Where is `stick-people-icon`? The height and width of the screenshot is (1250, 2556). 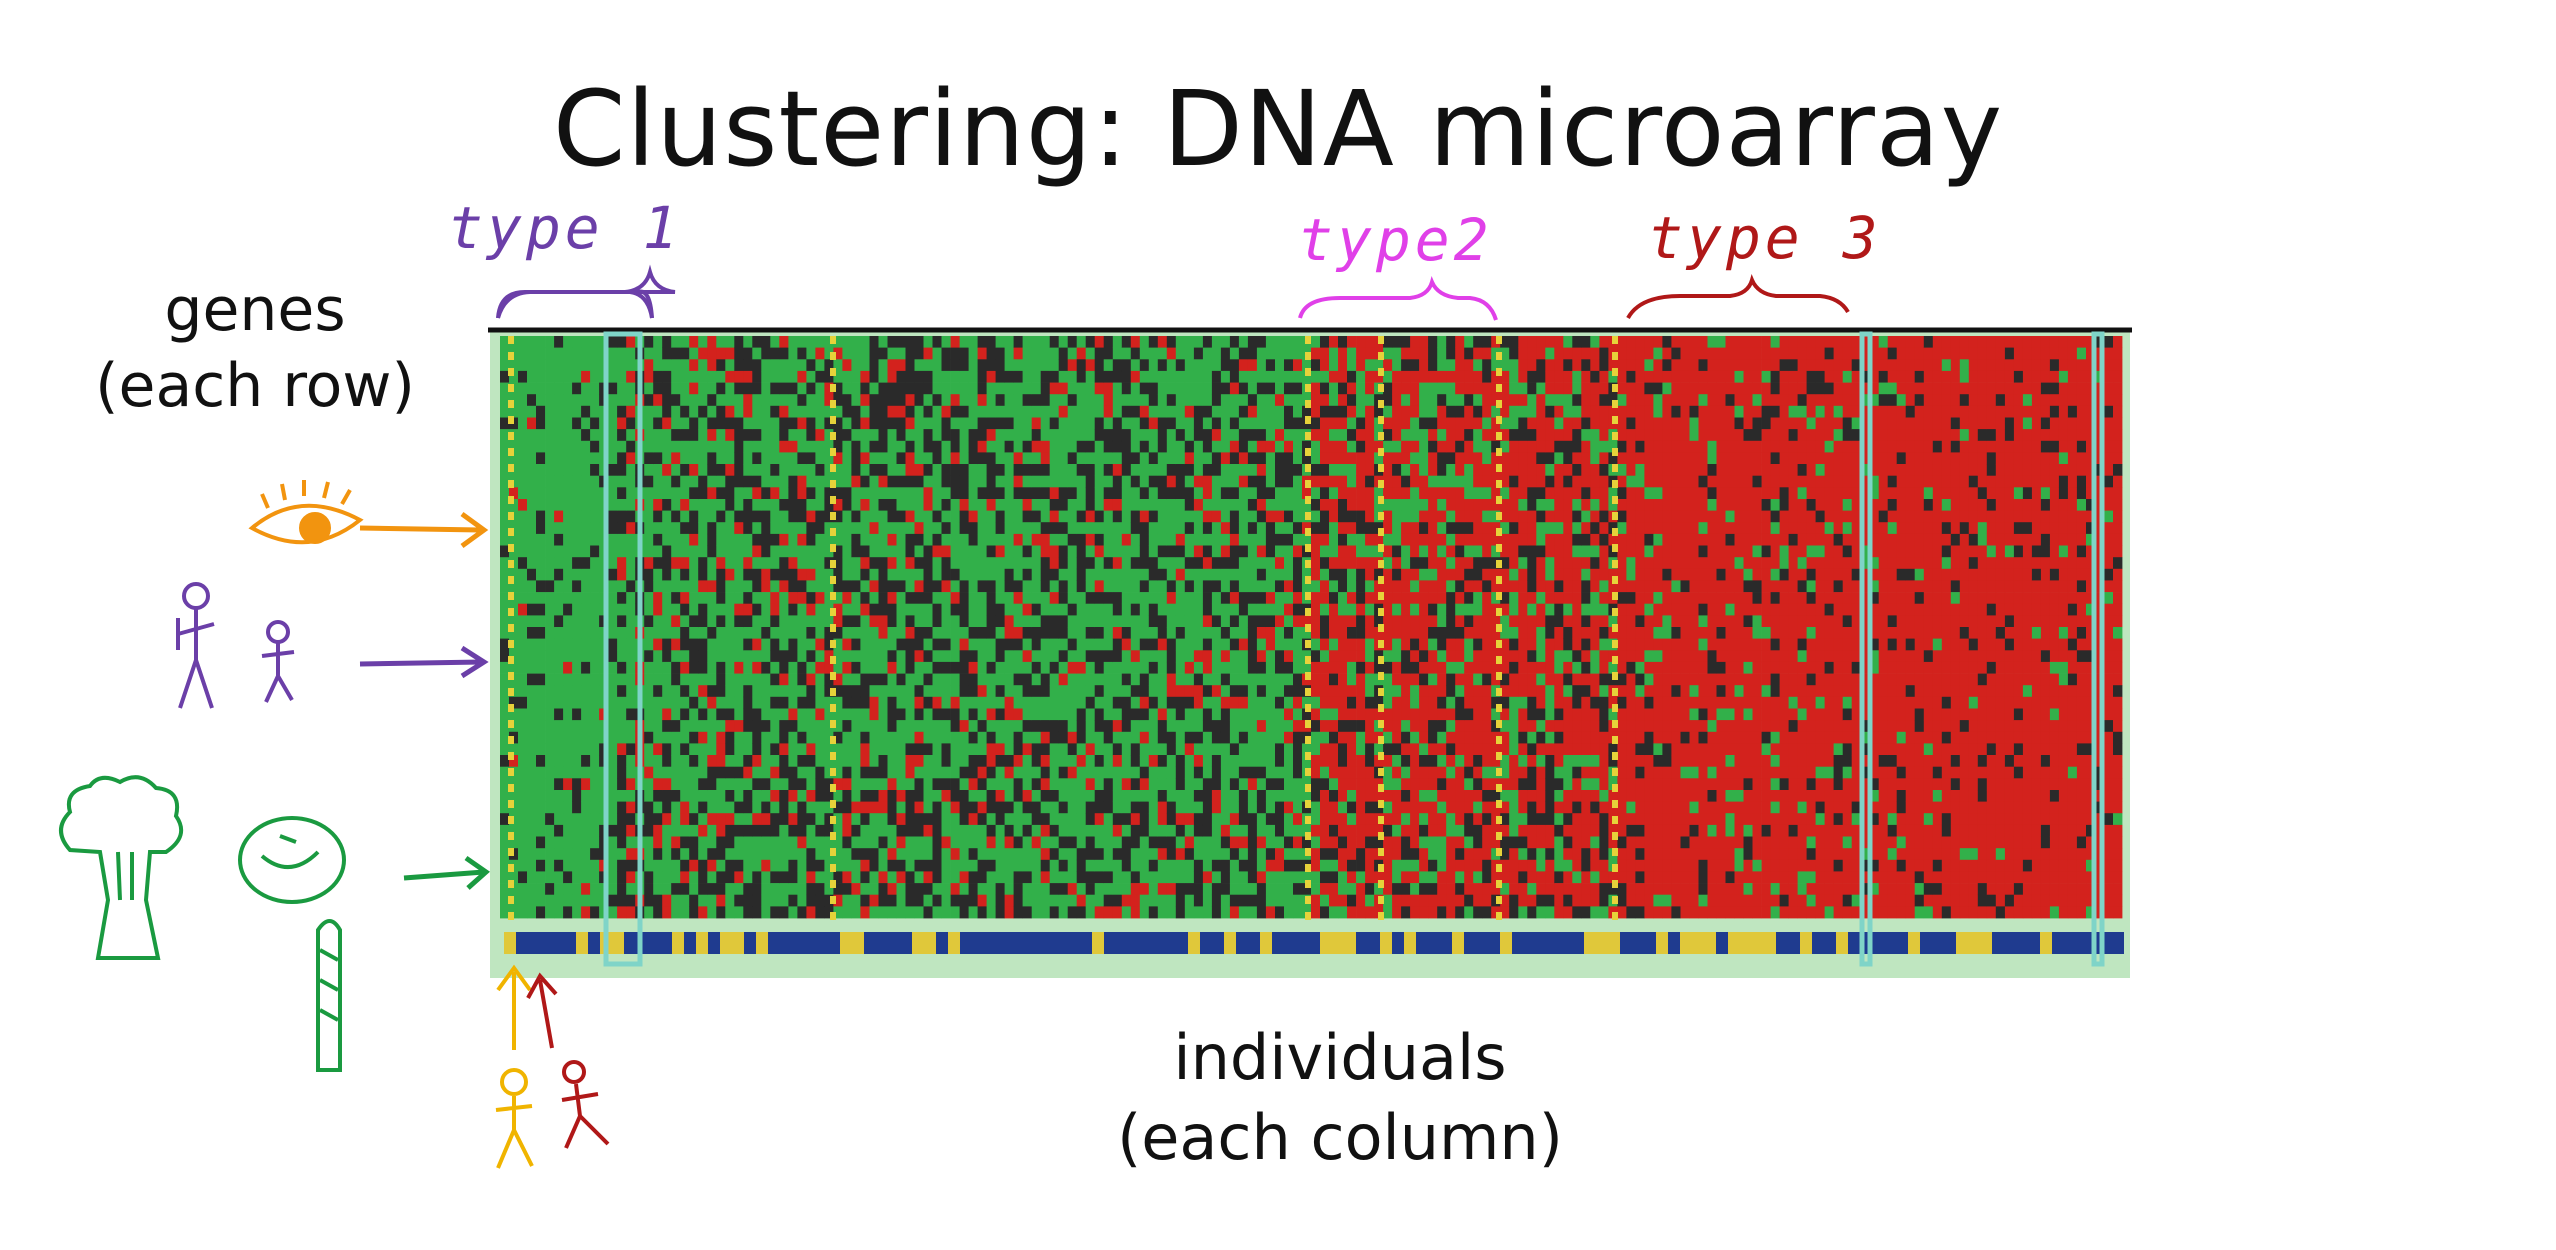 stick-people-icon is located at coordinates (332, 645).